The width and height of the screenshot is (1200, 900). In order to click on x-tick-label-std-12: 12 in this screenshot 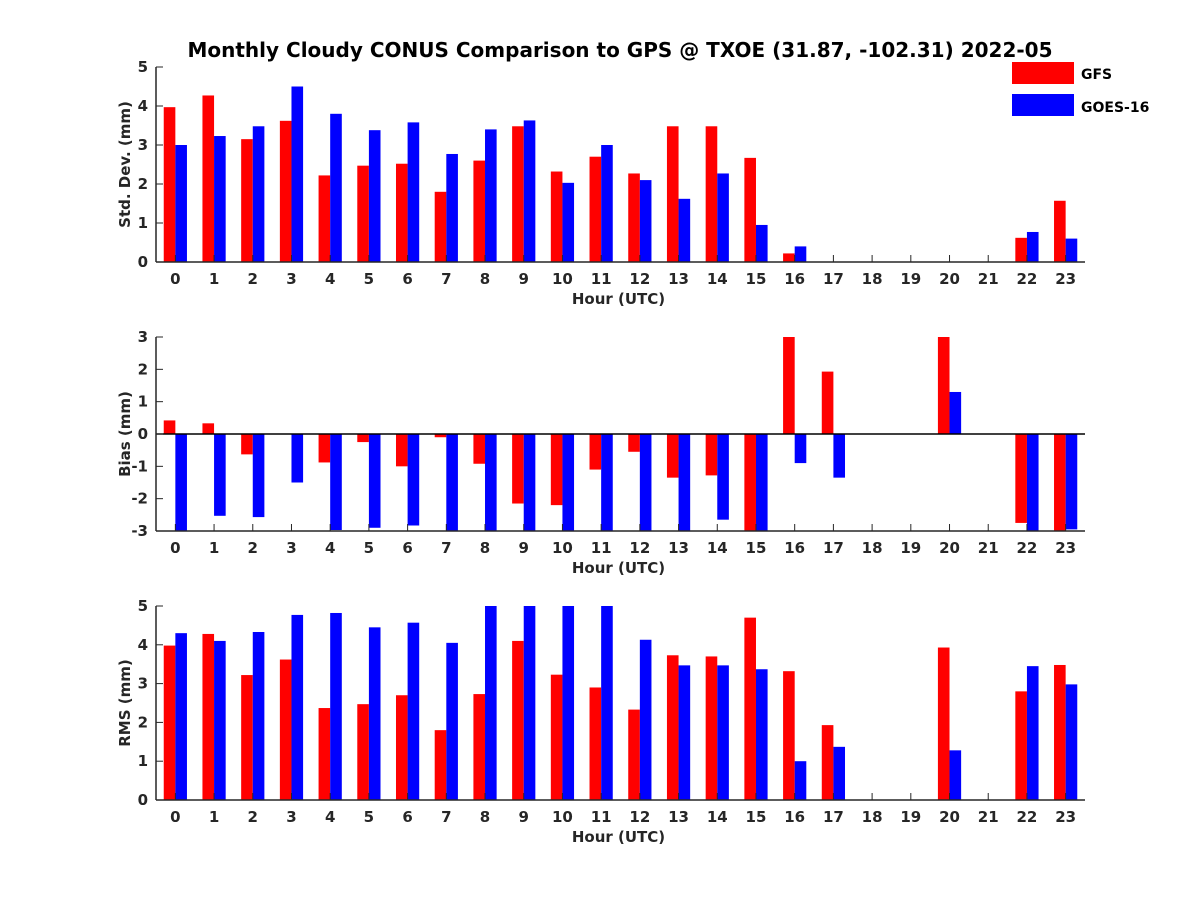, I will do `click(639, 279)`.